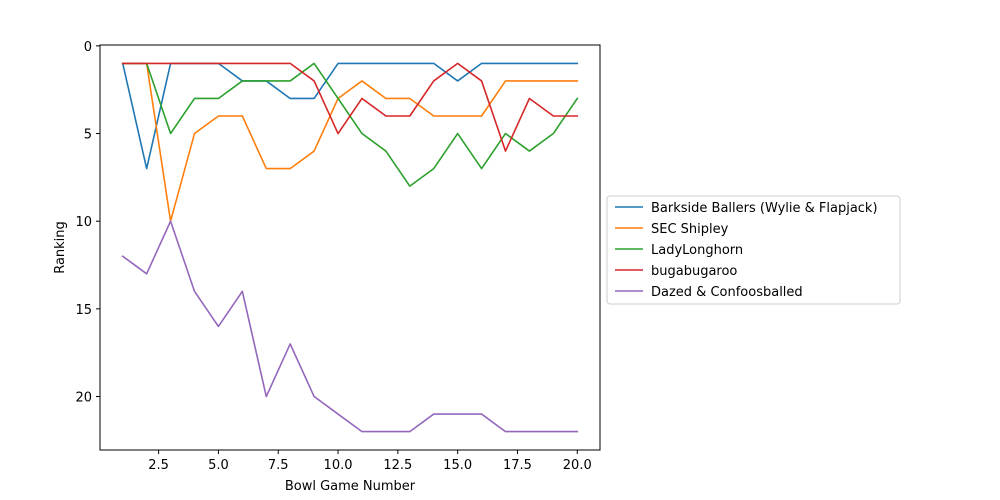 The height and width of the screenshot is (500, 1000). Describe the element at coordinates (88, 47) in the screenshot. I see `y-tick-label: 0` at that location.